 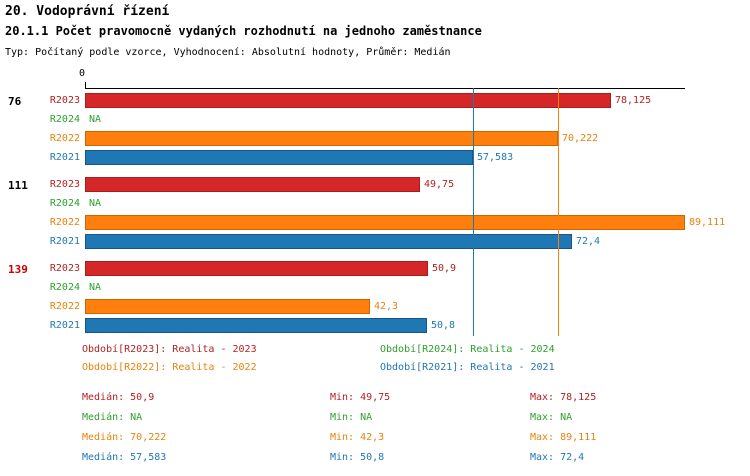 I want to click on group-label-76: 76, so click(x=15, y=101).